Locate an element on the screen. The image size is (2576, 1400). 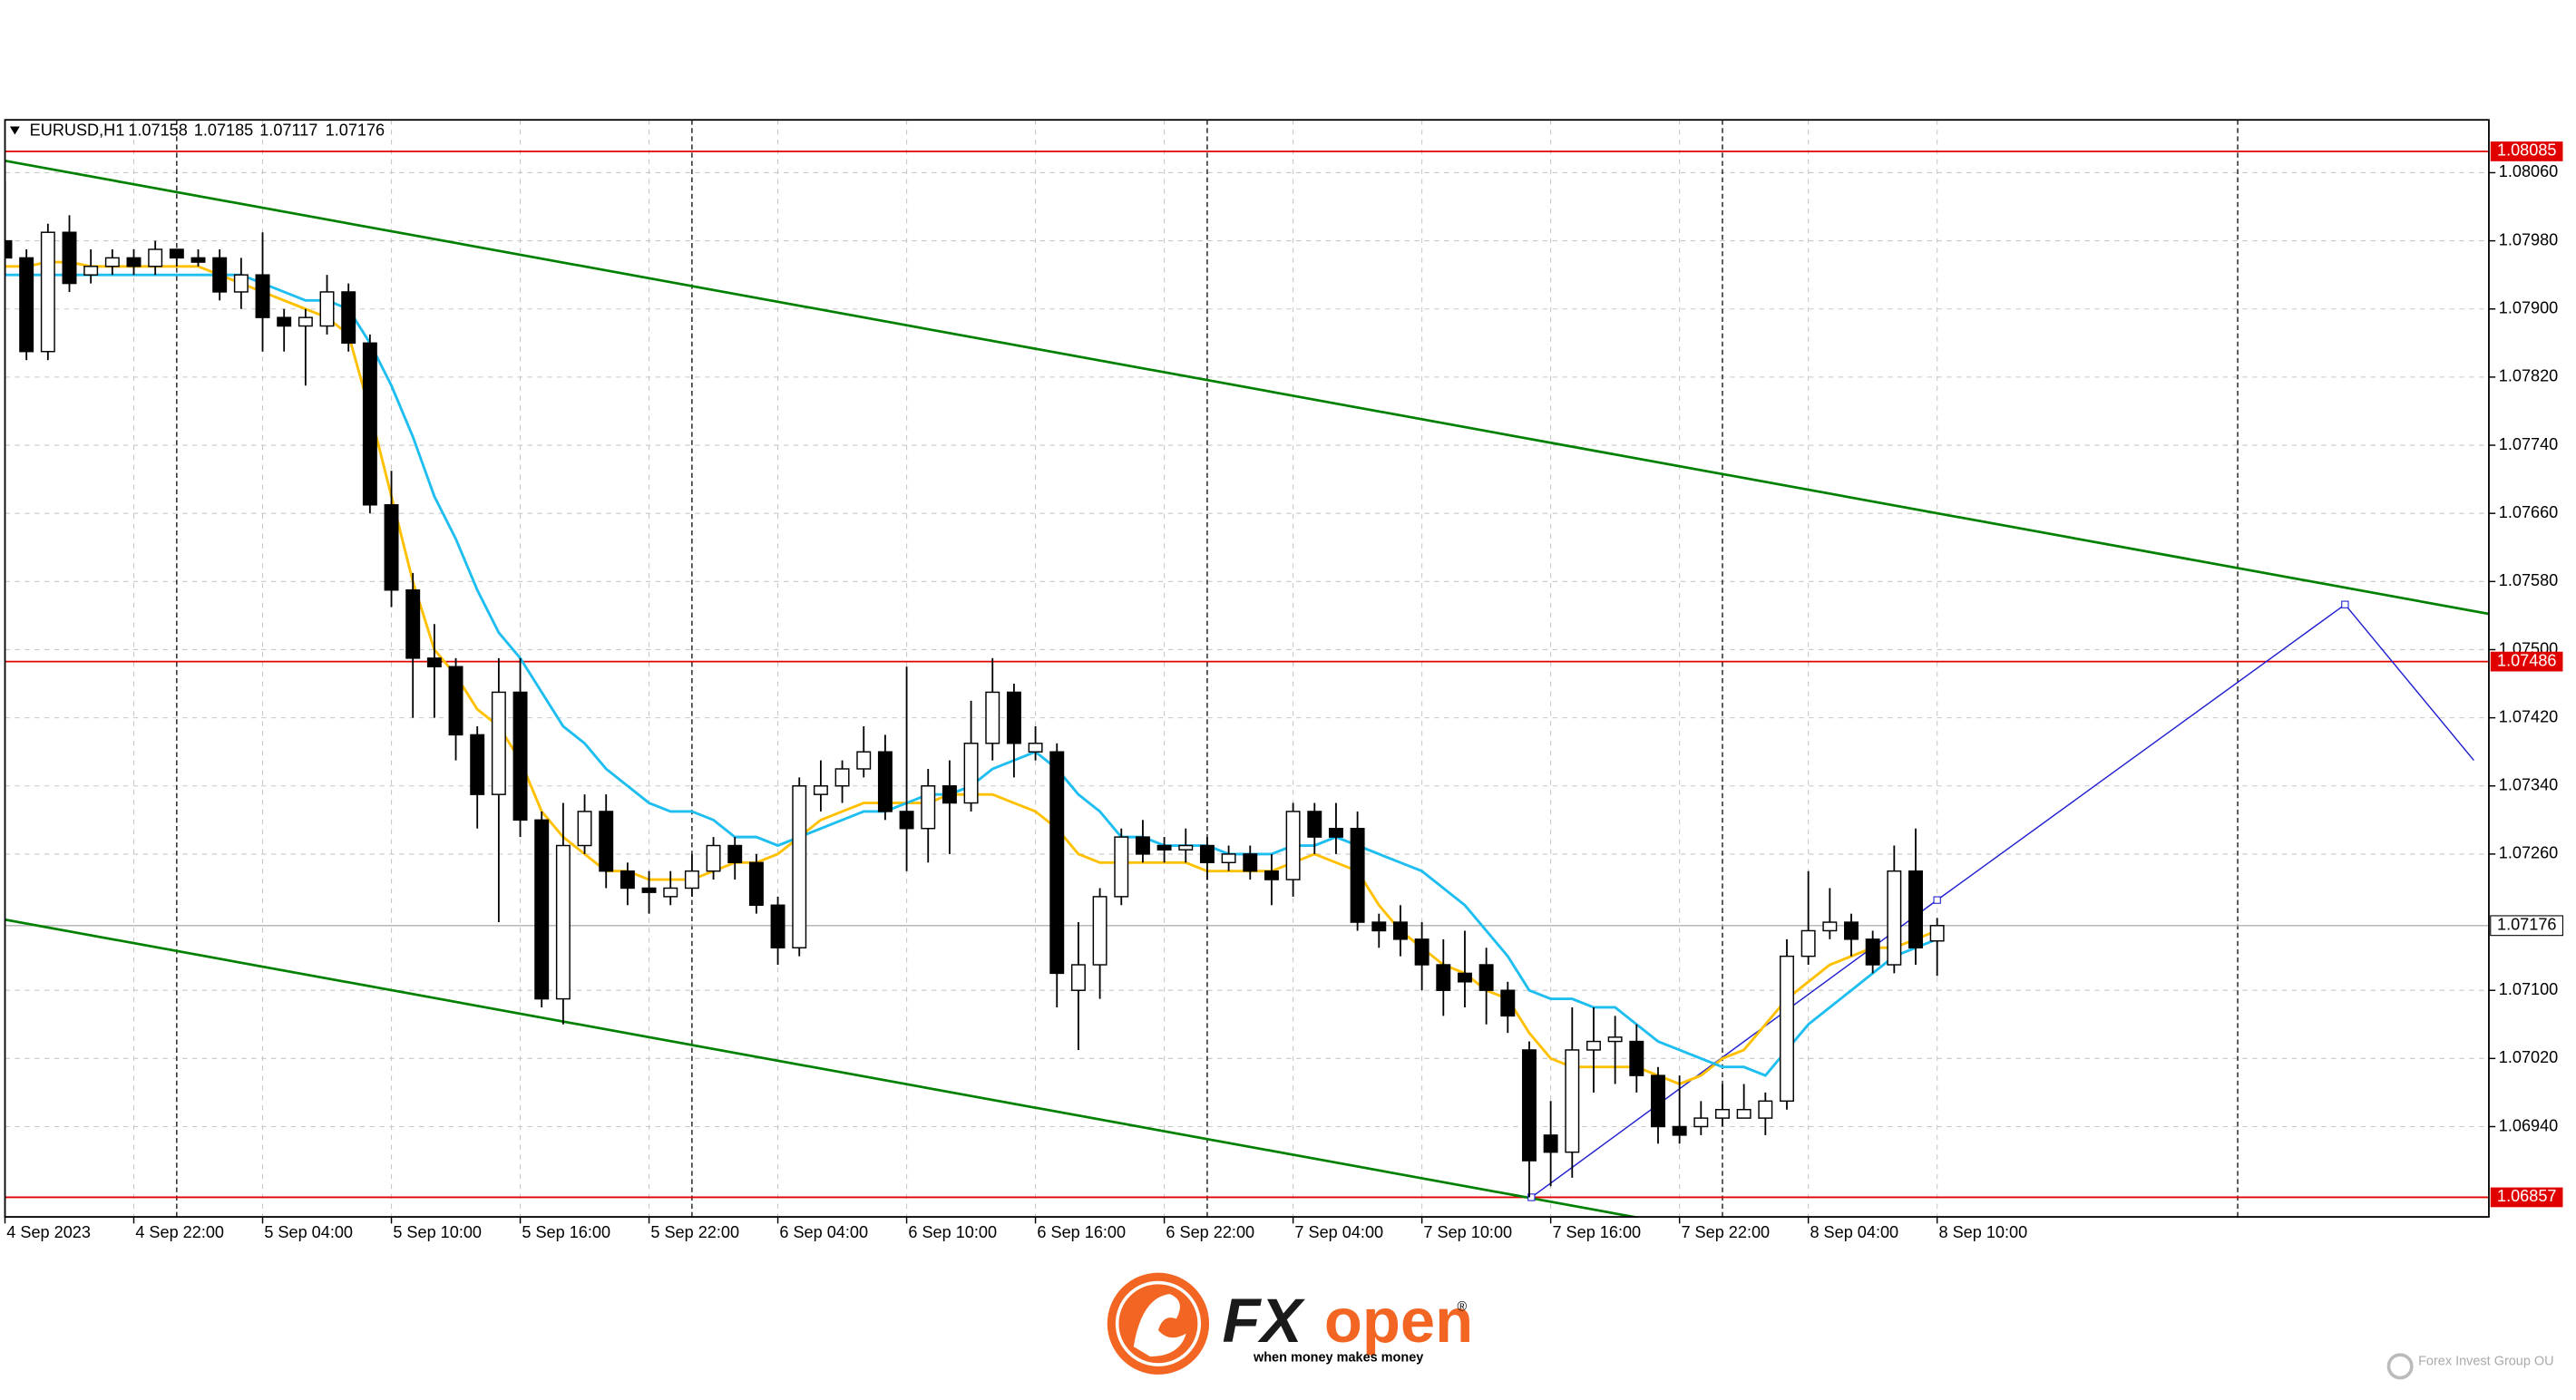
y-tick-label: 1.07820 is located at coordinates (2528, 376).